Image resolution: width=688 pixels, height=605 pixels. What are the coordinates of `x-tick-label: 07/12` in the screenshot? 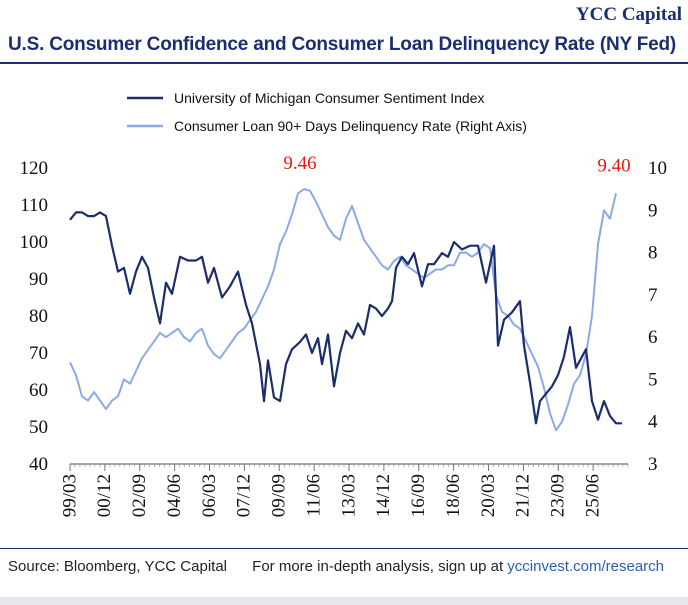 It's located at (244, 495).